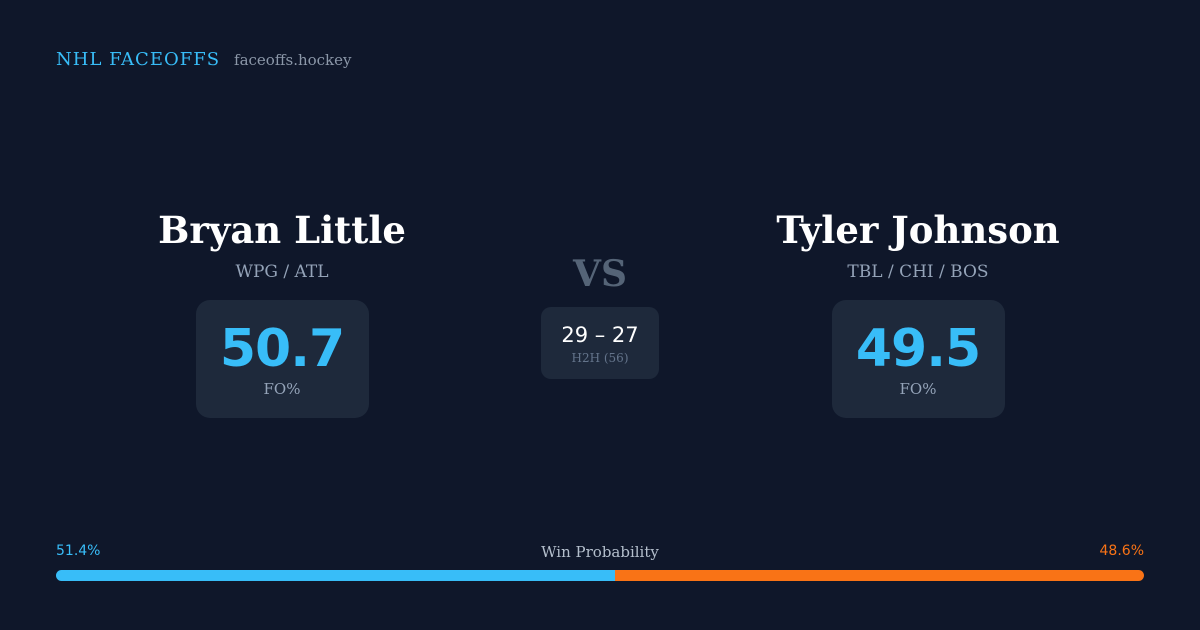 The height and width of the screenshot is (630, 1200). What do you see at coordinates (600, 274) in the screenshot?
I see `vs-label: VS` at bounding box center [600, 274].